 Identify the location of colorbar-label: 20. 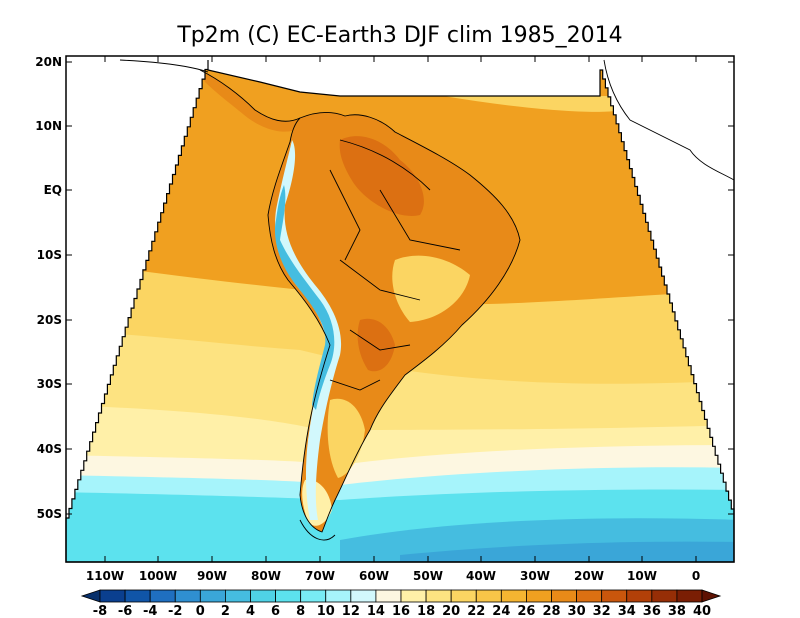
(451, 611).